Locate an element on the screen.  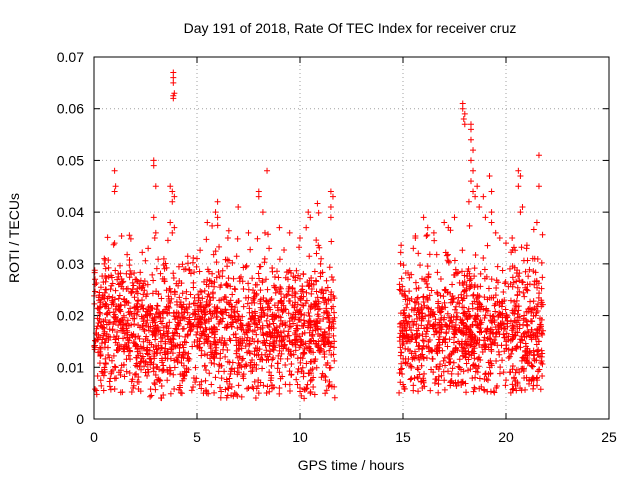
y-tick-label: 0.07 is located at coordinates (70, 57).